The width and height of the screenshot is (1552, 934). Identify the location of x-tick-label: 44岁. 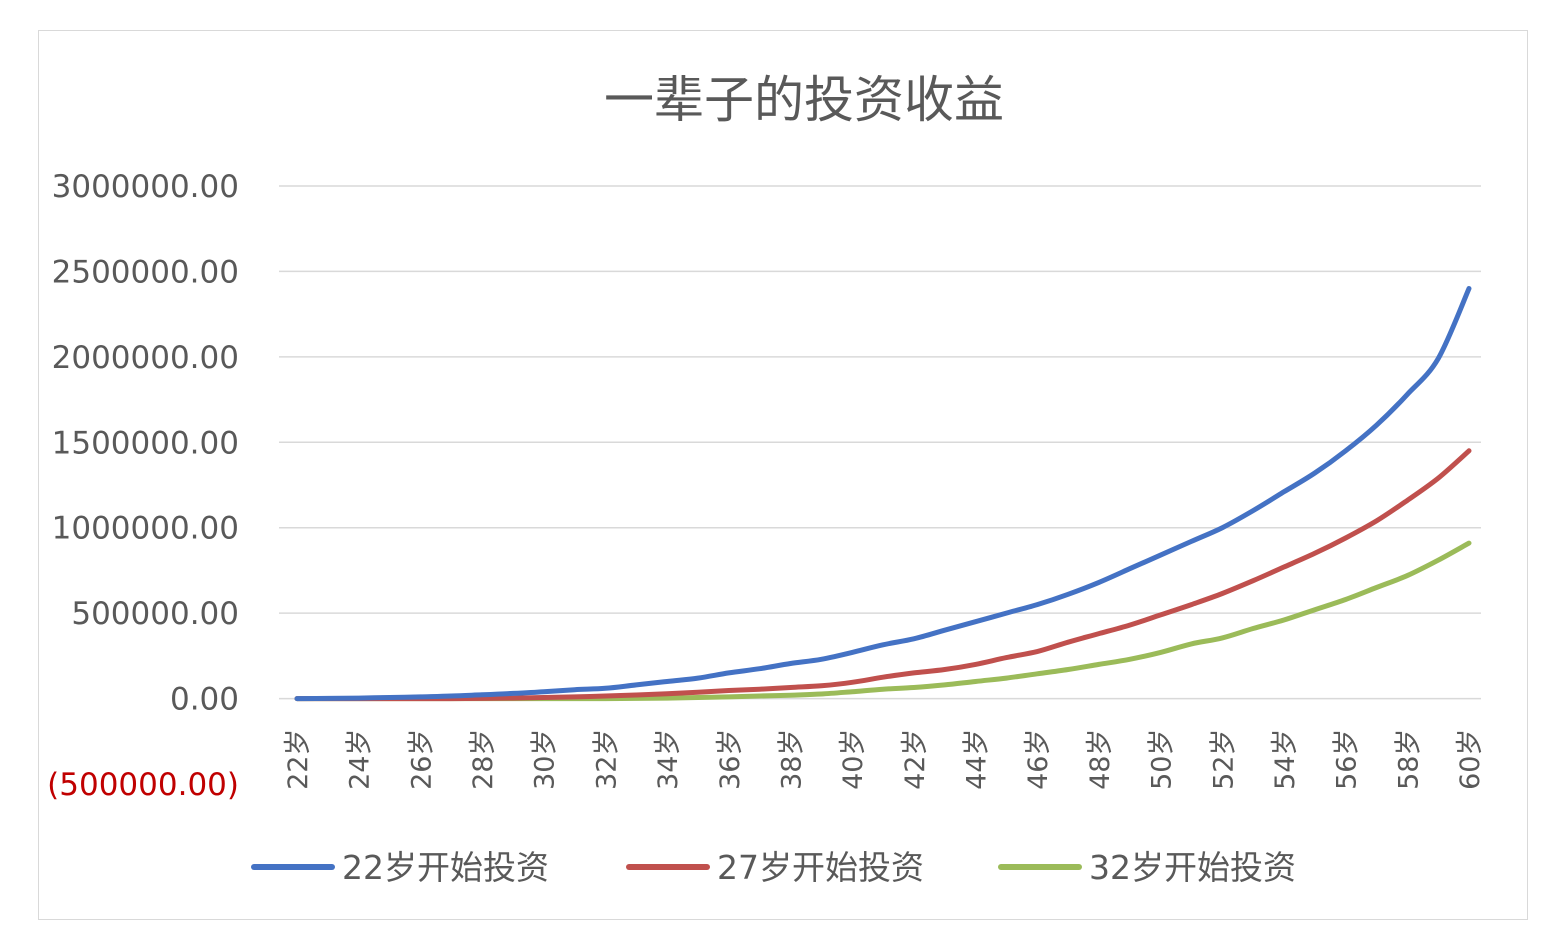
(977, 759).